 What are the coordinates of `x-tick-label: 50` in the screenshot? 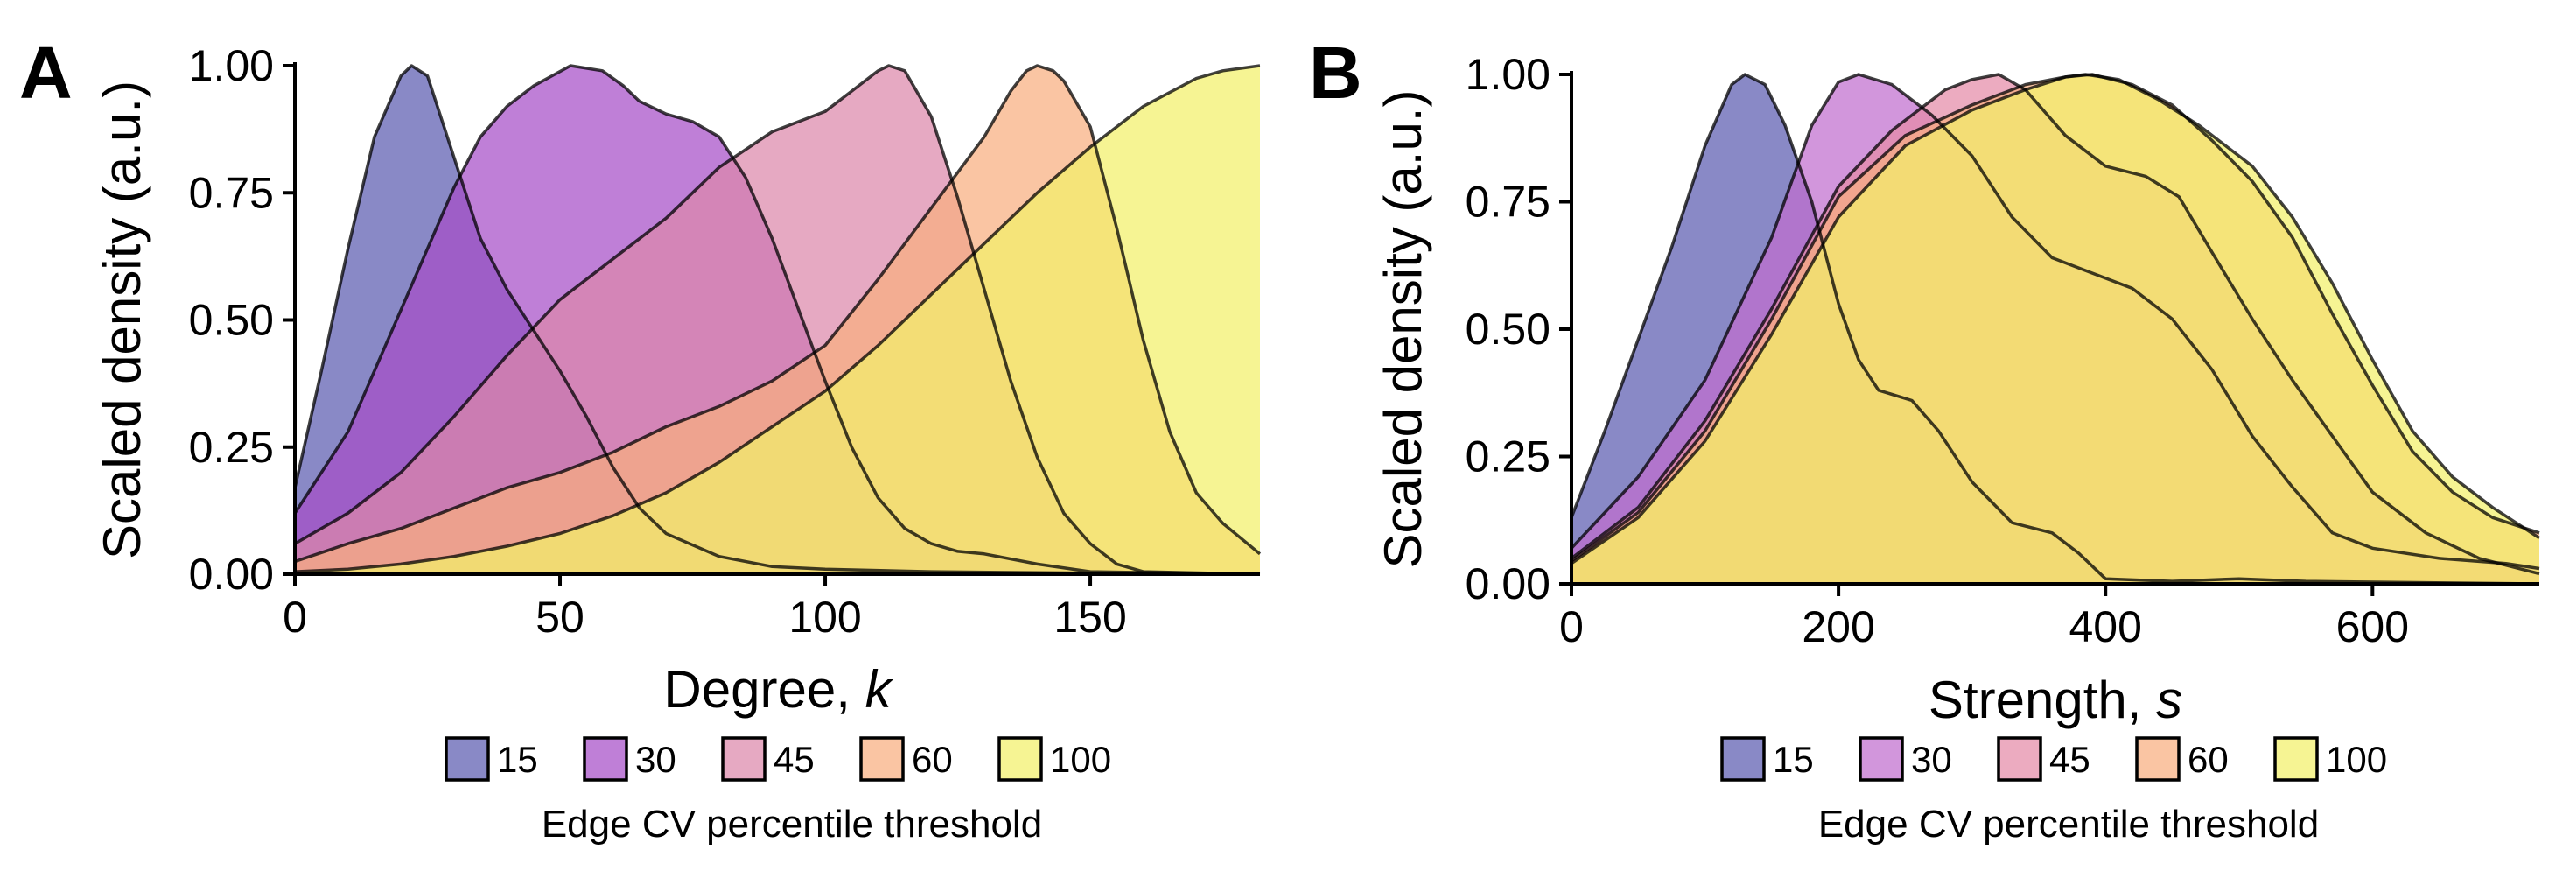 It's located at (560, 617).